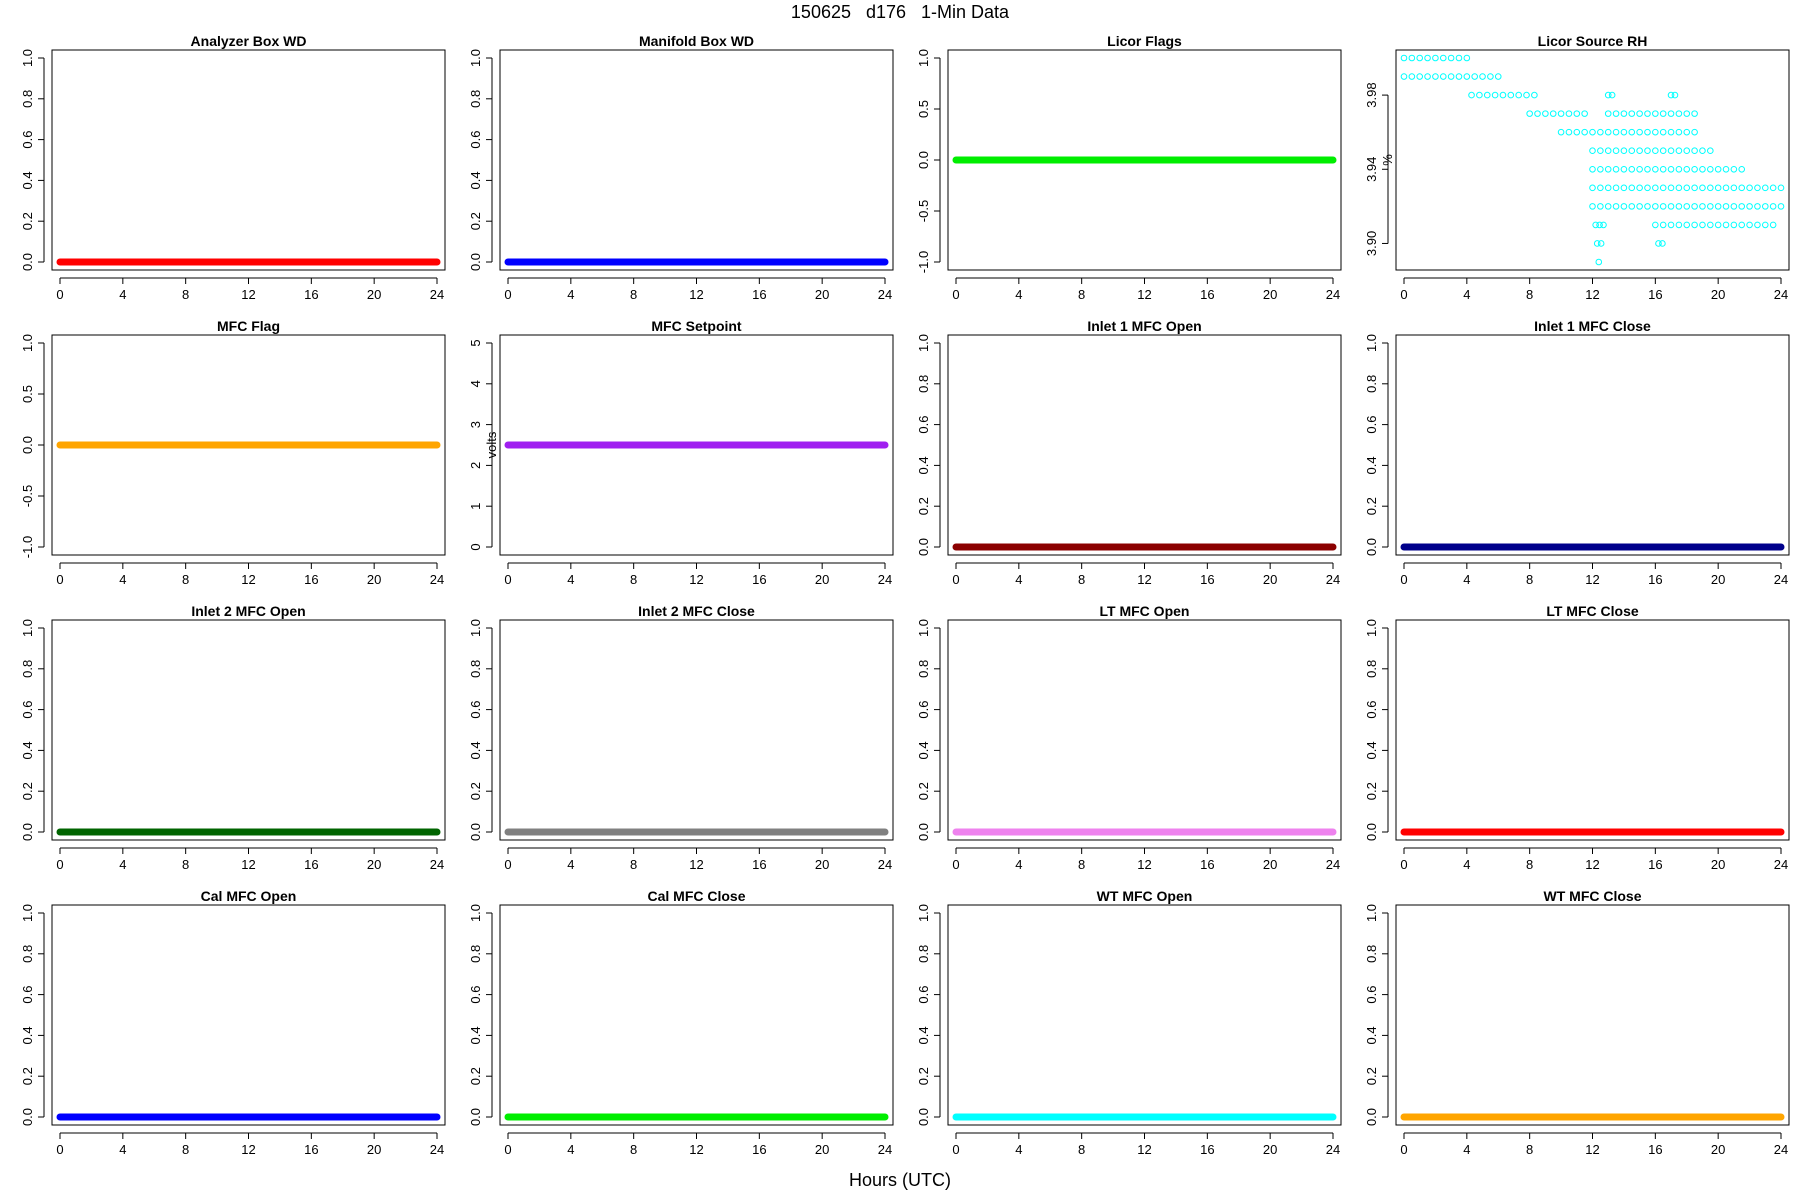 The image size is (1800, 1200). I want to click on panel-title: MFC Flag, so click(248, 326).